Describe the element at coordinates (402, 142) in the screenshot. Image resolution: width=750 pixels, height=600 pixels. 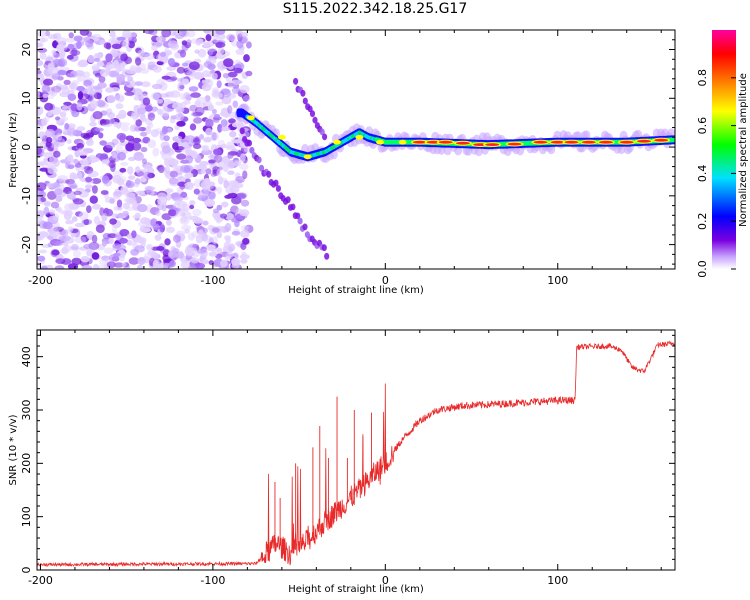
I see `spectral-hotspot` at that location.